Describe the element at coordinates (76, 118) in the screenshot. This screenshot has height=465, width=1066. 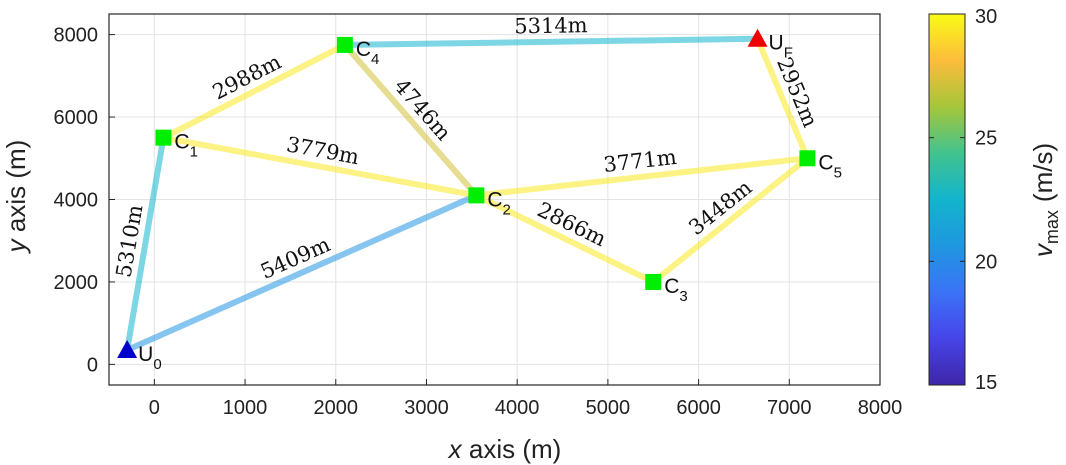
I see `y-tick-label: 6000` at that location.